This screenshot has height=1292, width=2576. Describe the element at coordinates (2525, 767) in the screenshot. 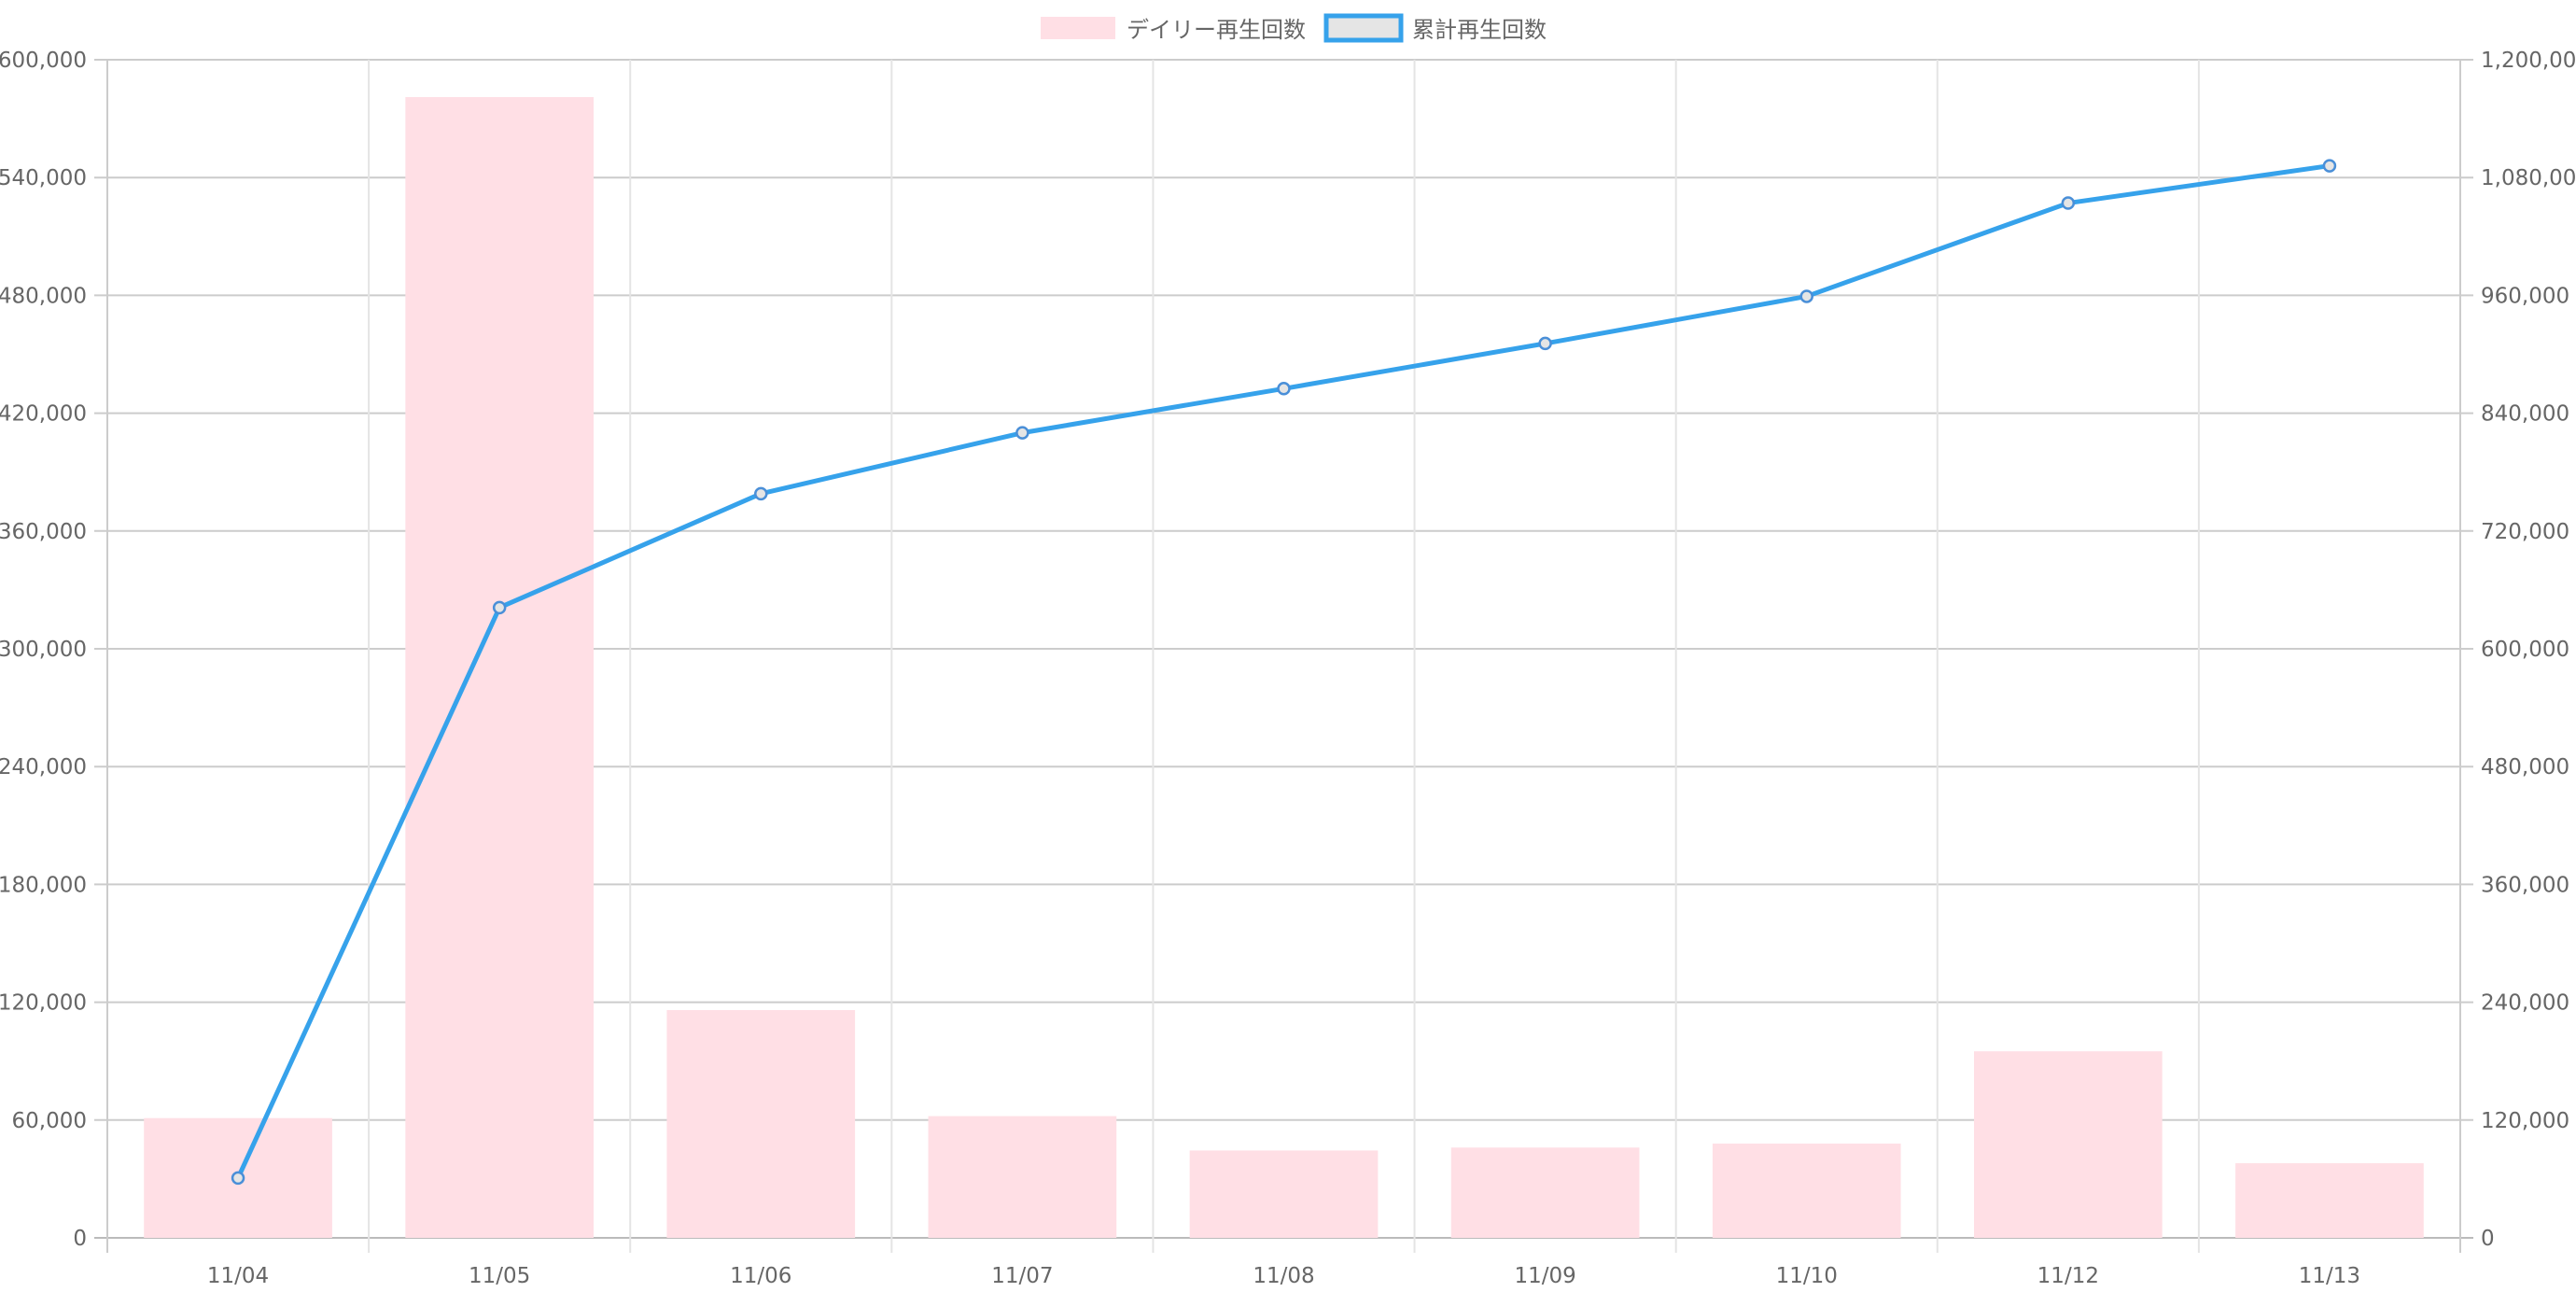

I see `y-right-tick-label: 480,000` at that location.